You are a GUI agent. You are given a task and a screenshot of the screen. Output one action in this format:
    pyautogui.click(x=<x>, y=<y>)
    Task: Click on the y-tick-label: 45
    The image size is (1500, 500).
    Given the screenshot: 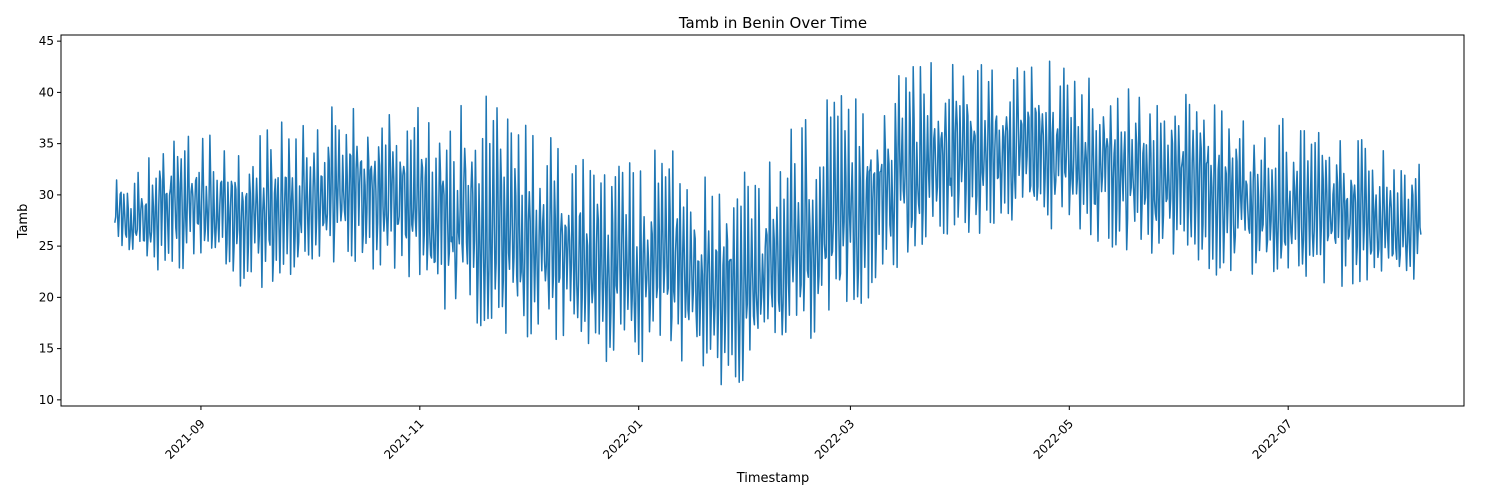 What is the action you would take?
    pyautogui.click(x=46, y=41)
    